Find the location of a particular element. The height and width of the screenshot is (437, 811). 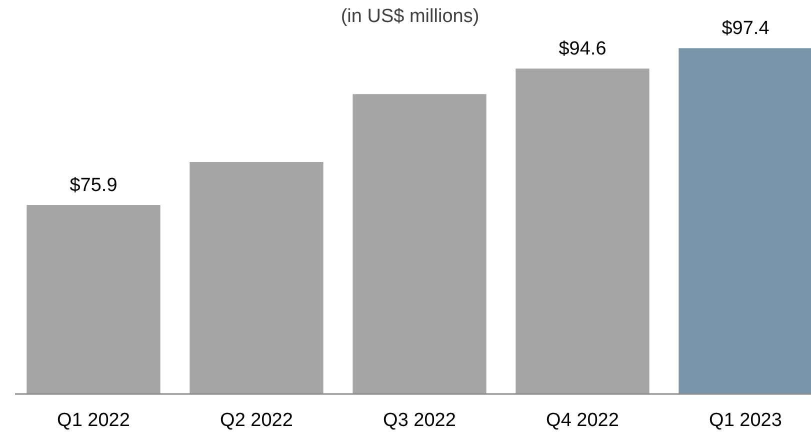

data-label: $94.6 is located at coordinates (582, 49).